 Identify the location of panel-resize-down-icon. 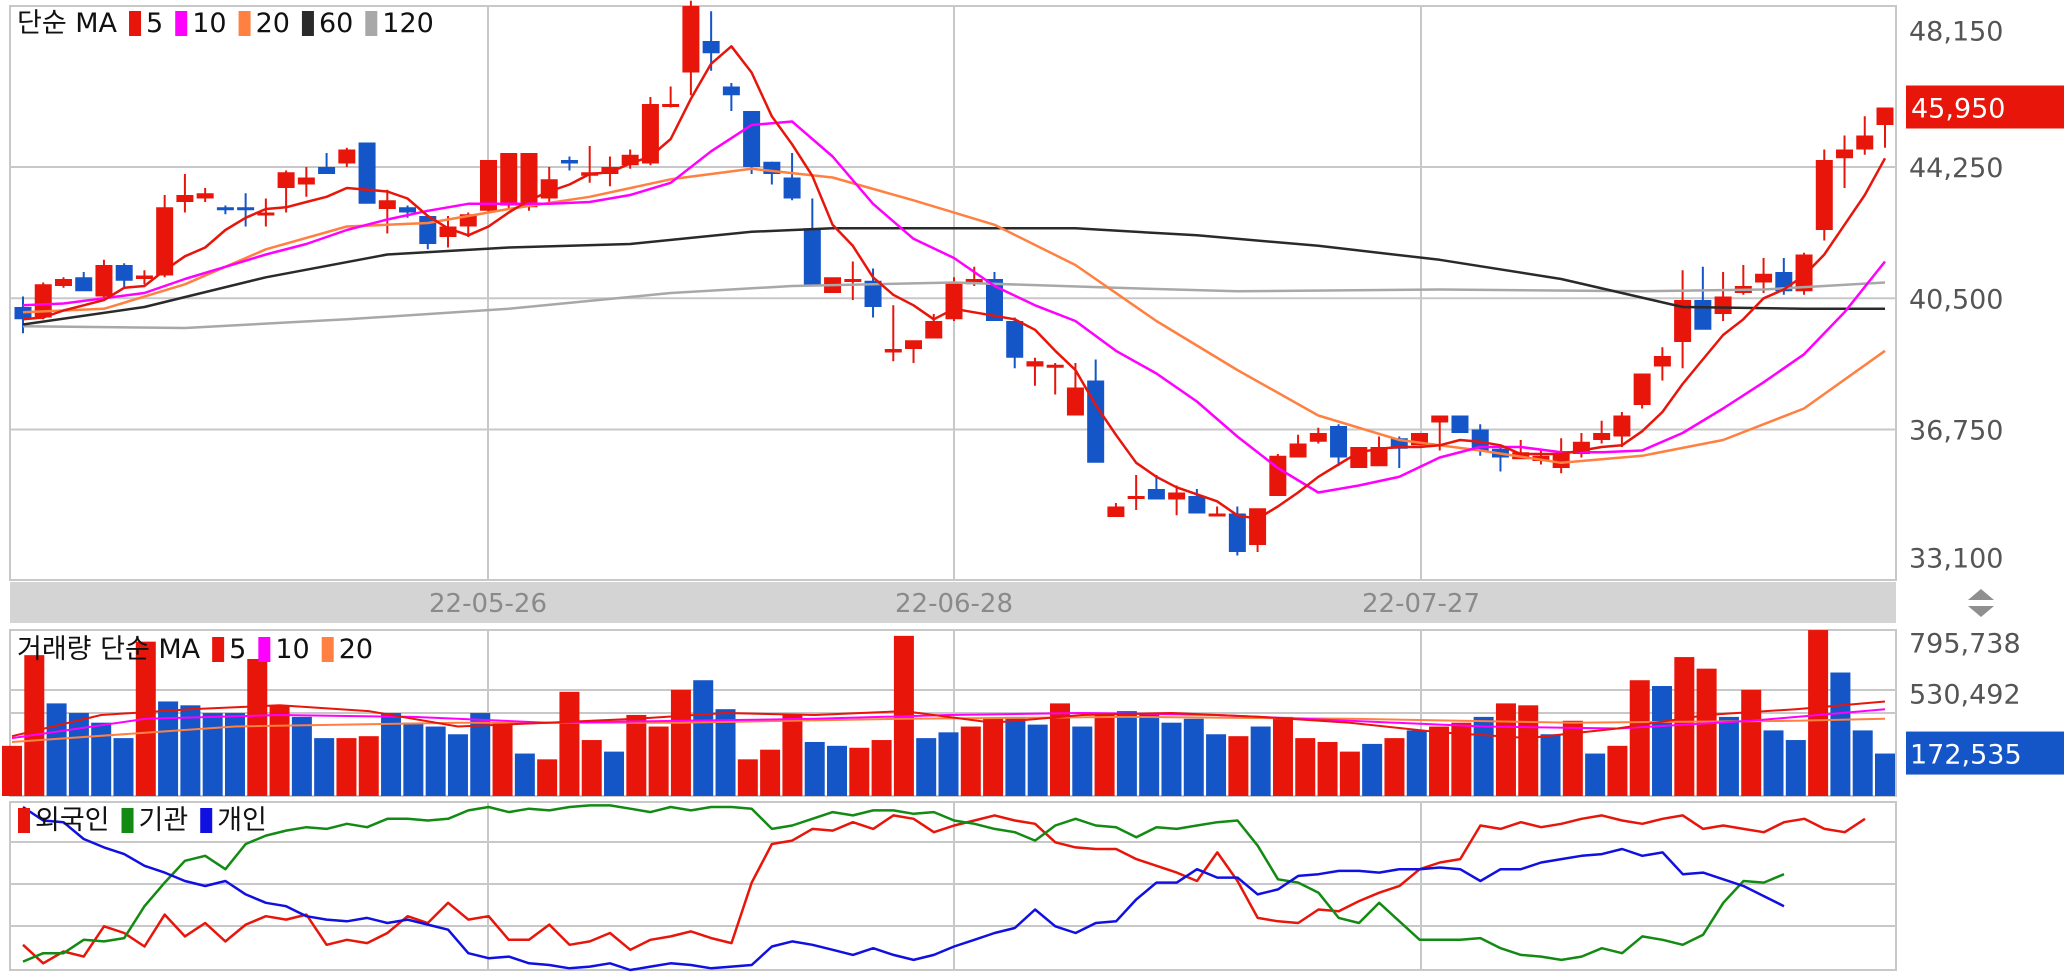
(1981, 611).